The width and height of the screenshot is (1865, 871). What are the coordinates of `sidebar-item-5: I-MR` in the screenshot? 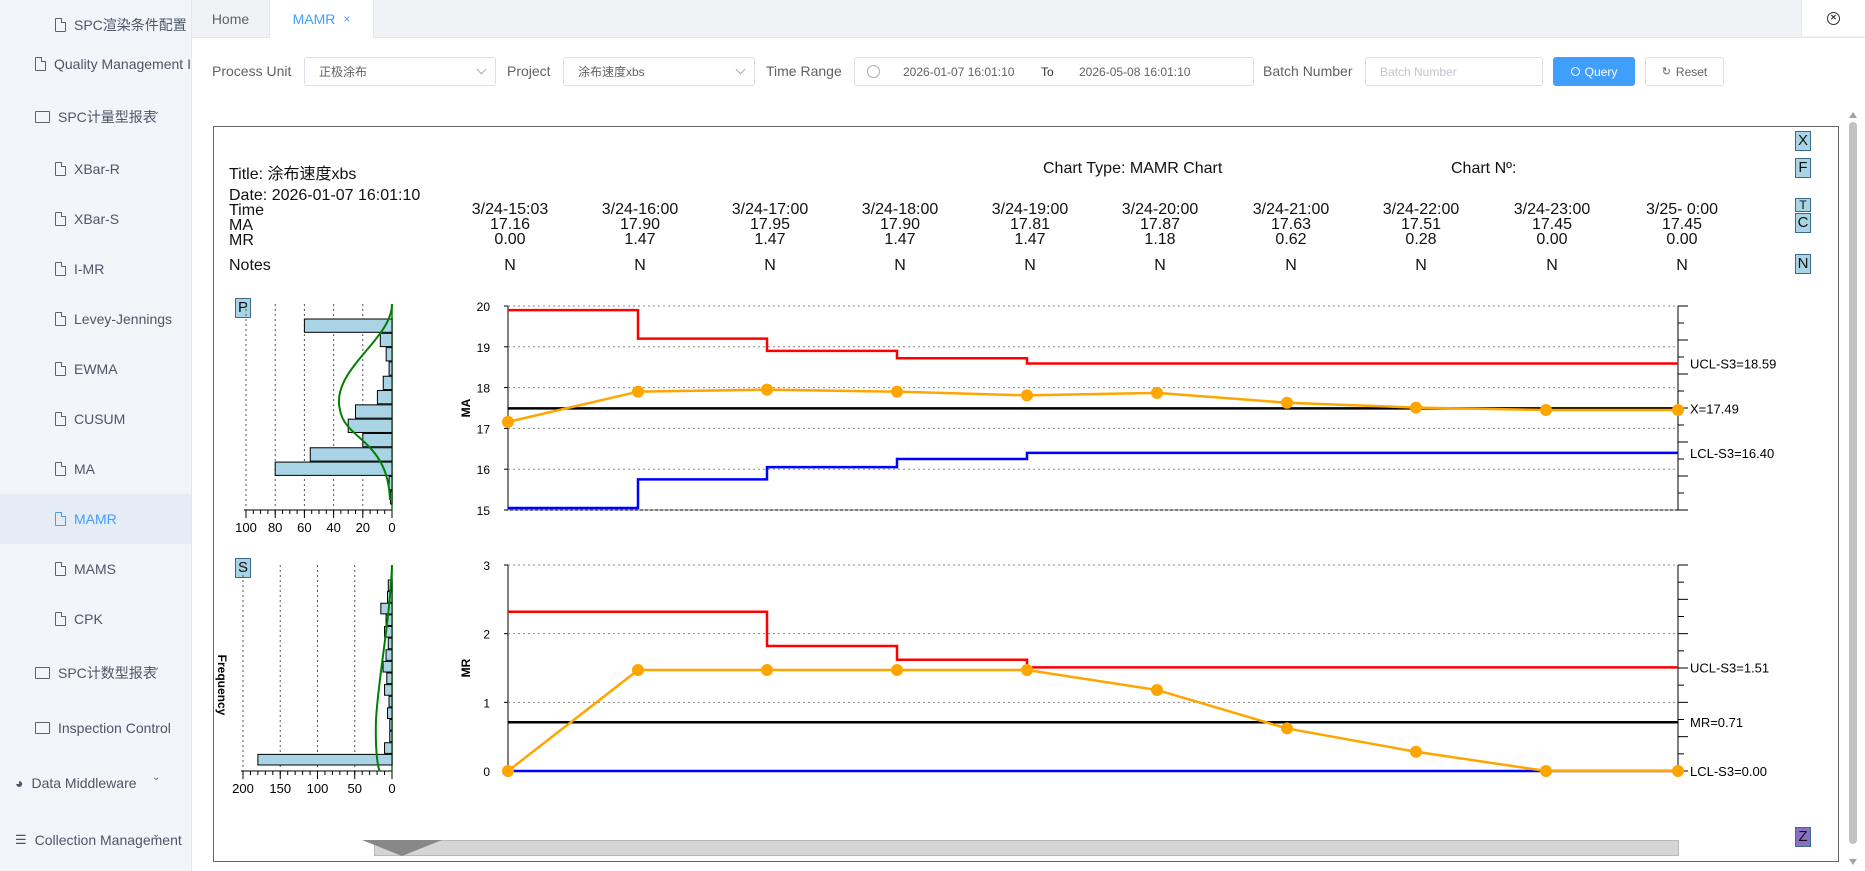 It's located at (95, 269).